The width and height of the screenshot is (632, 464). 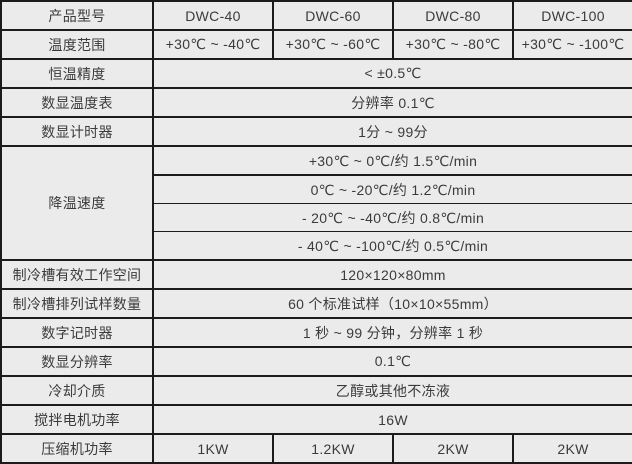 I want to click on row-digital-thermometer: 数显温度表 分辨率 0.1℃, so click(x=316, y=102).